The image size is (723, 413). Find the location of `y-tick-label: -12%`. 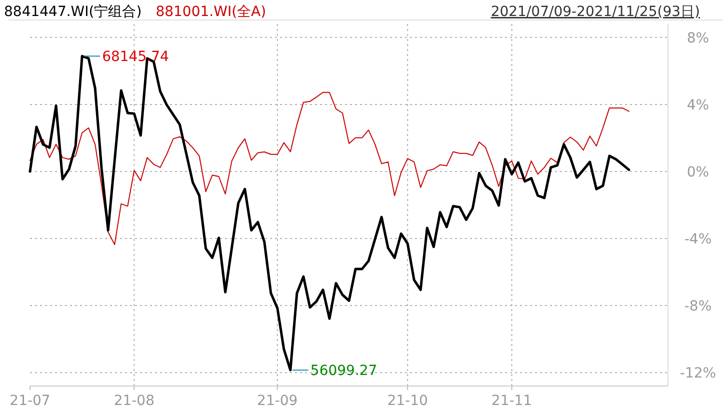

y-tick-label: -12% is located at coordinates (698, 374).